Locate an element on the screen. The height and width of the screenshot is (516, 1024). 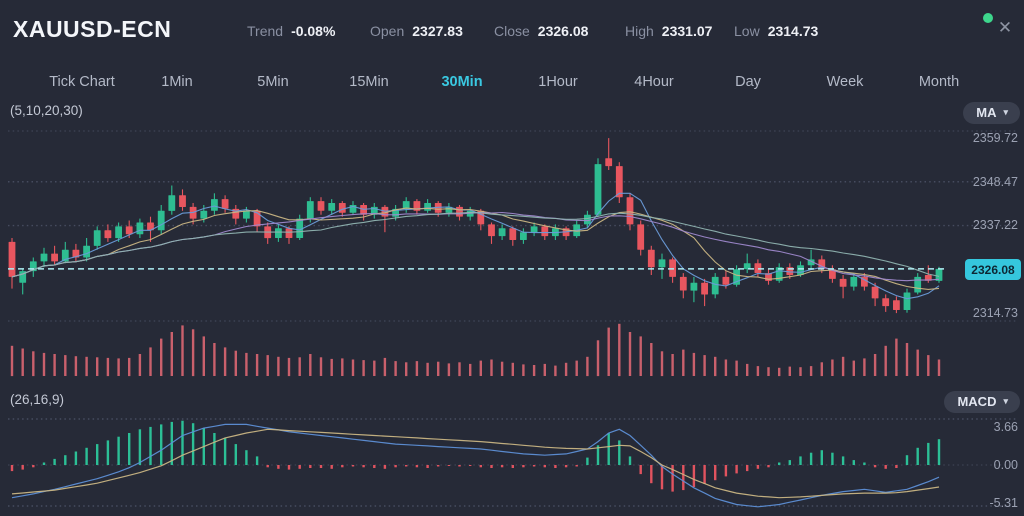
connection-status-dot is located at coordinates (988, 18).